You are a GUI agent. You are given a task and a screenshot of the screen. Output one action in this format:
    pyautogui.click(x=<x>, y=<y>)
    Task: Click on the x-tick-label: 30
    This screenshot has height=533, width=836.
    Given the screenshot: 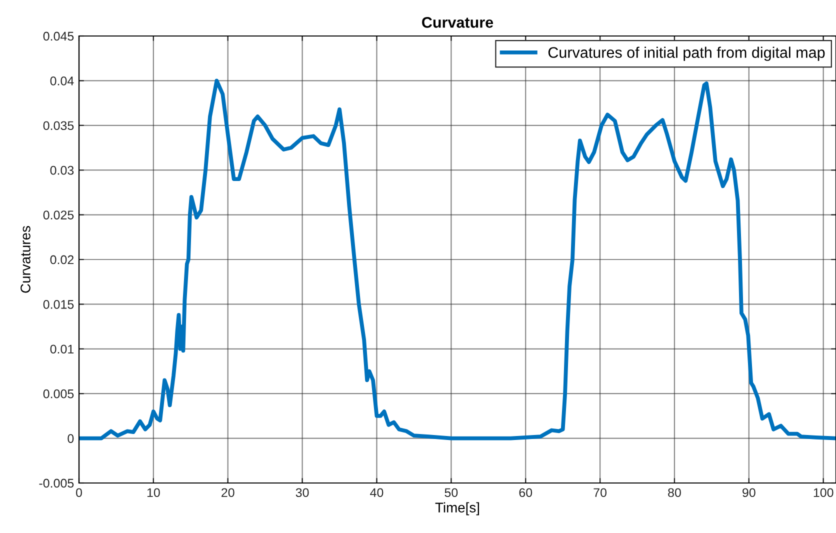 What is the action you would take?
    pyautogui.click(x=302, y=493)
    